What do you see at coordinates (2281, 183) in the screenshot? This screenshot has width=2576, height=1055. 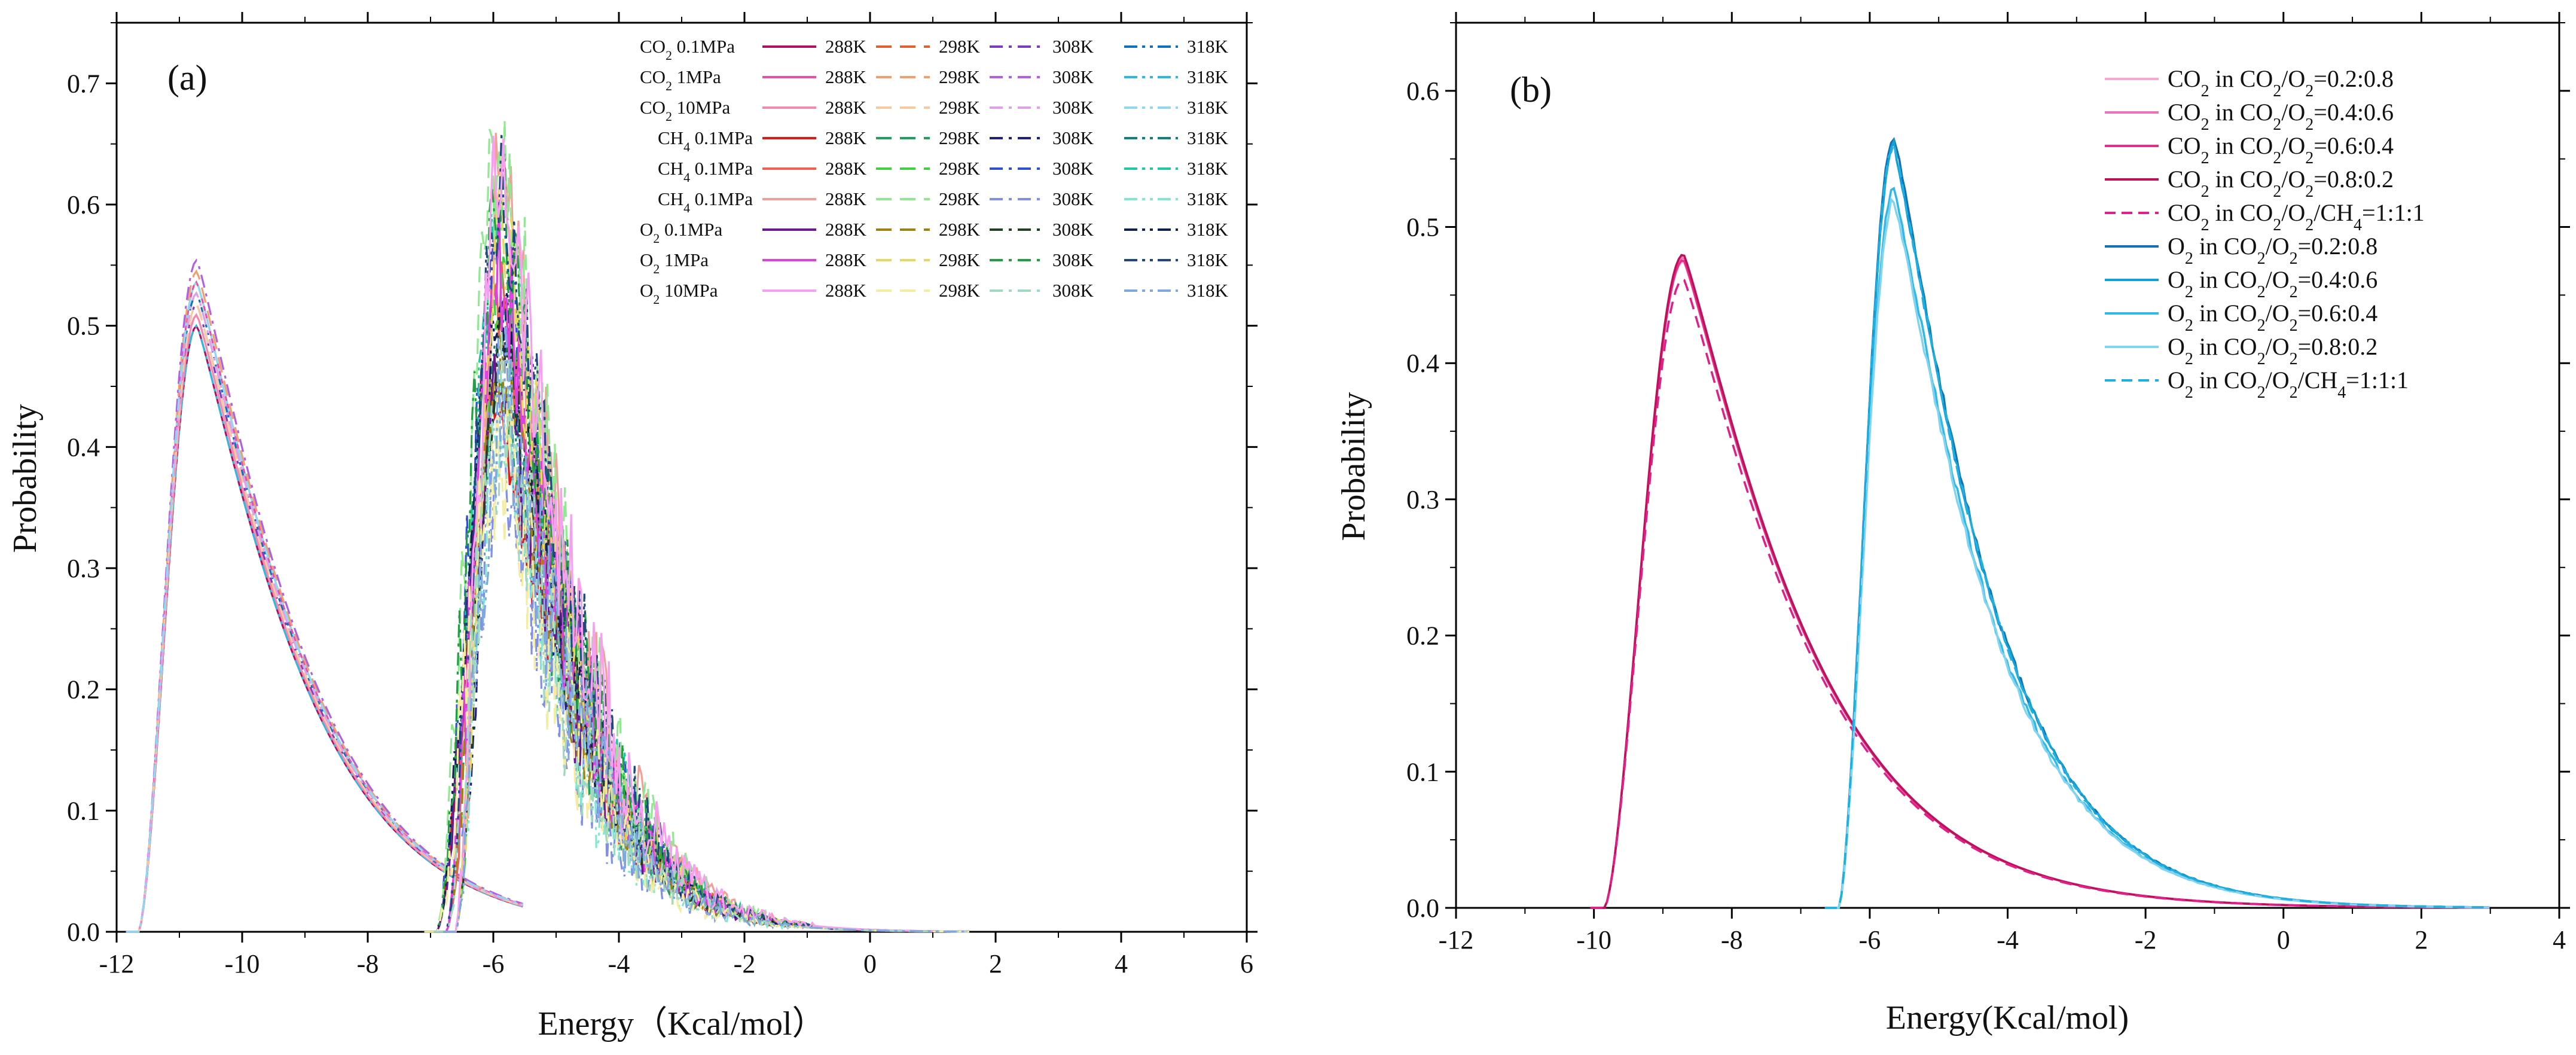 I see `legend-label-b: CO2 in CO2/O2=0.8:0.2` at bounding box center [2281, 183].